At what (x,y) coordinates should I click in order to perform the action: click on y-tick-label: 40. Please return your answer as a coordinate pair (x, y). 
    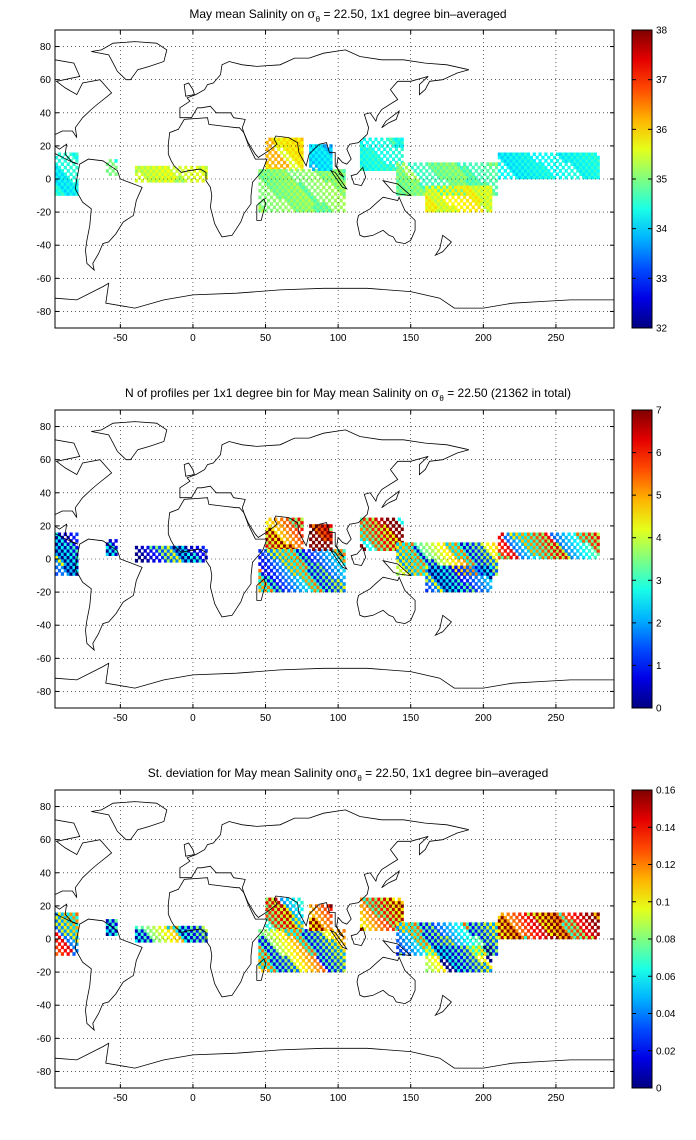
    Looking at the image, I should click on (46, 113).